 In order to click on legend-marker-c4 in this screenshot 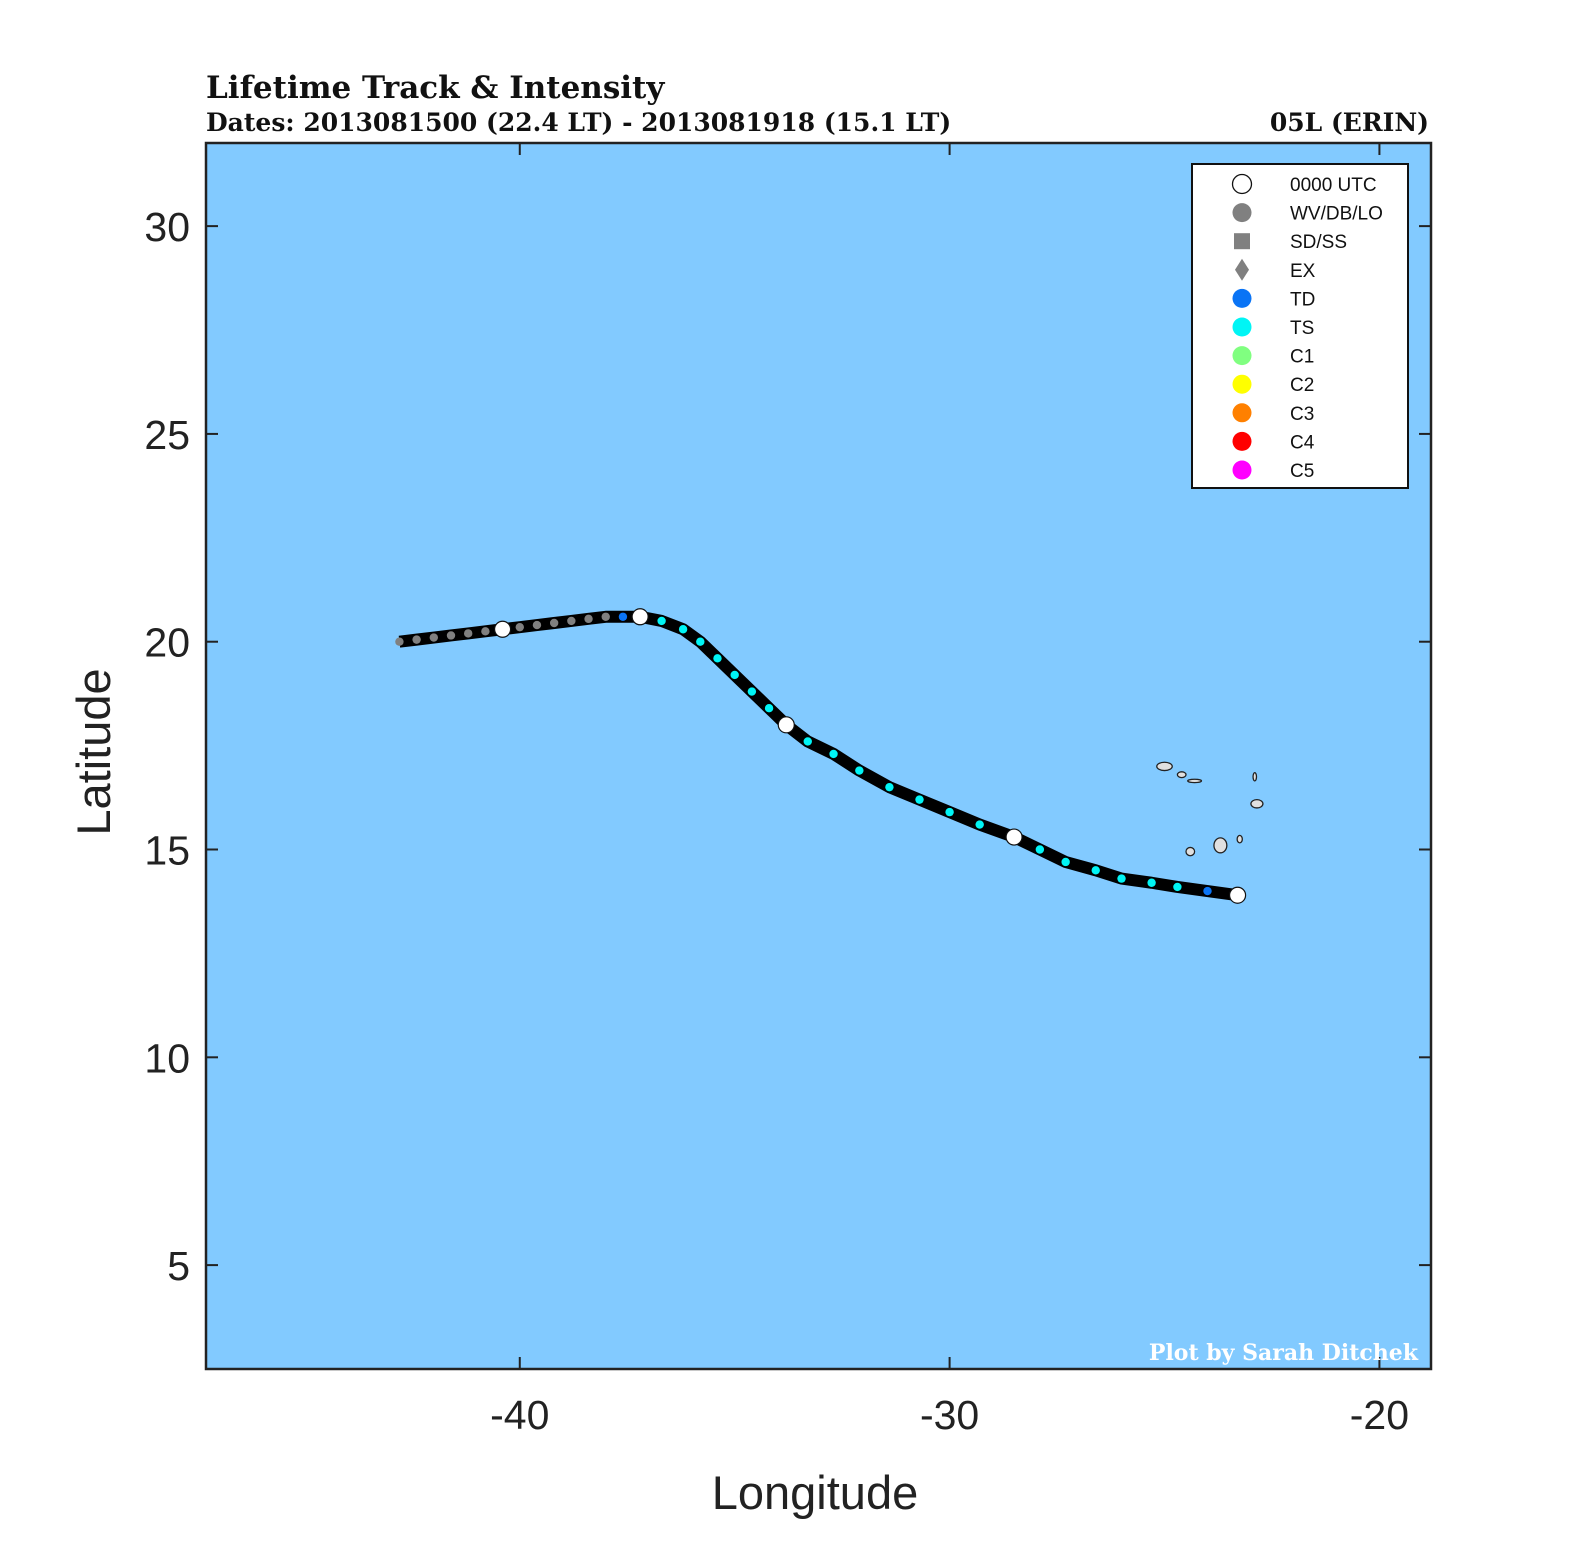, I will do `click(1242, 441)`.